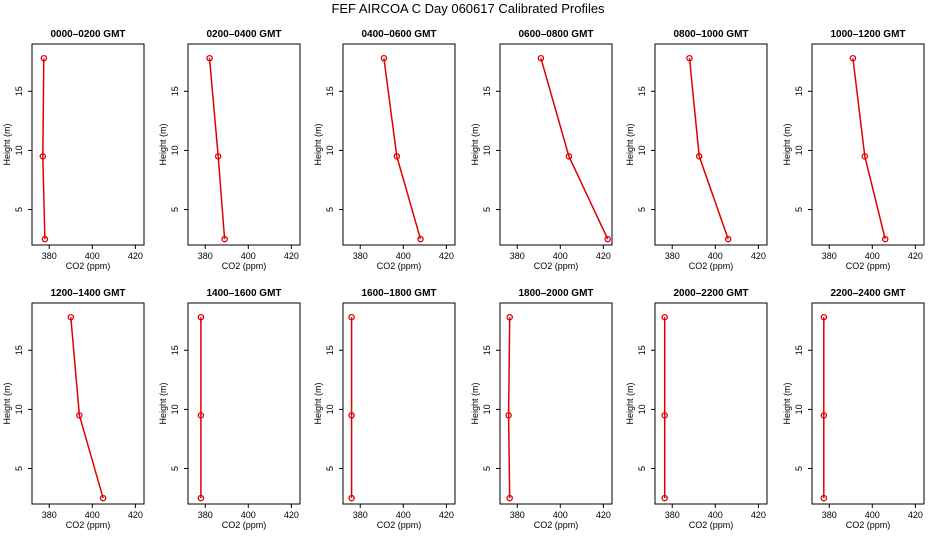 The image size is (936, 540). Describe the element at coordinates (398, 34) in the screenshot. I see `panel-title: 0400–0600 GMT` at that location.